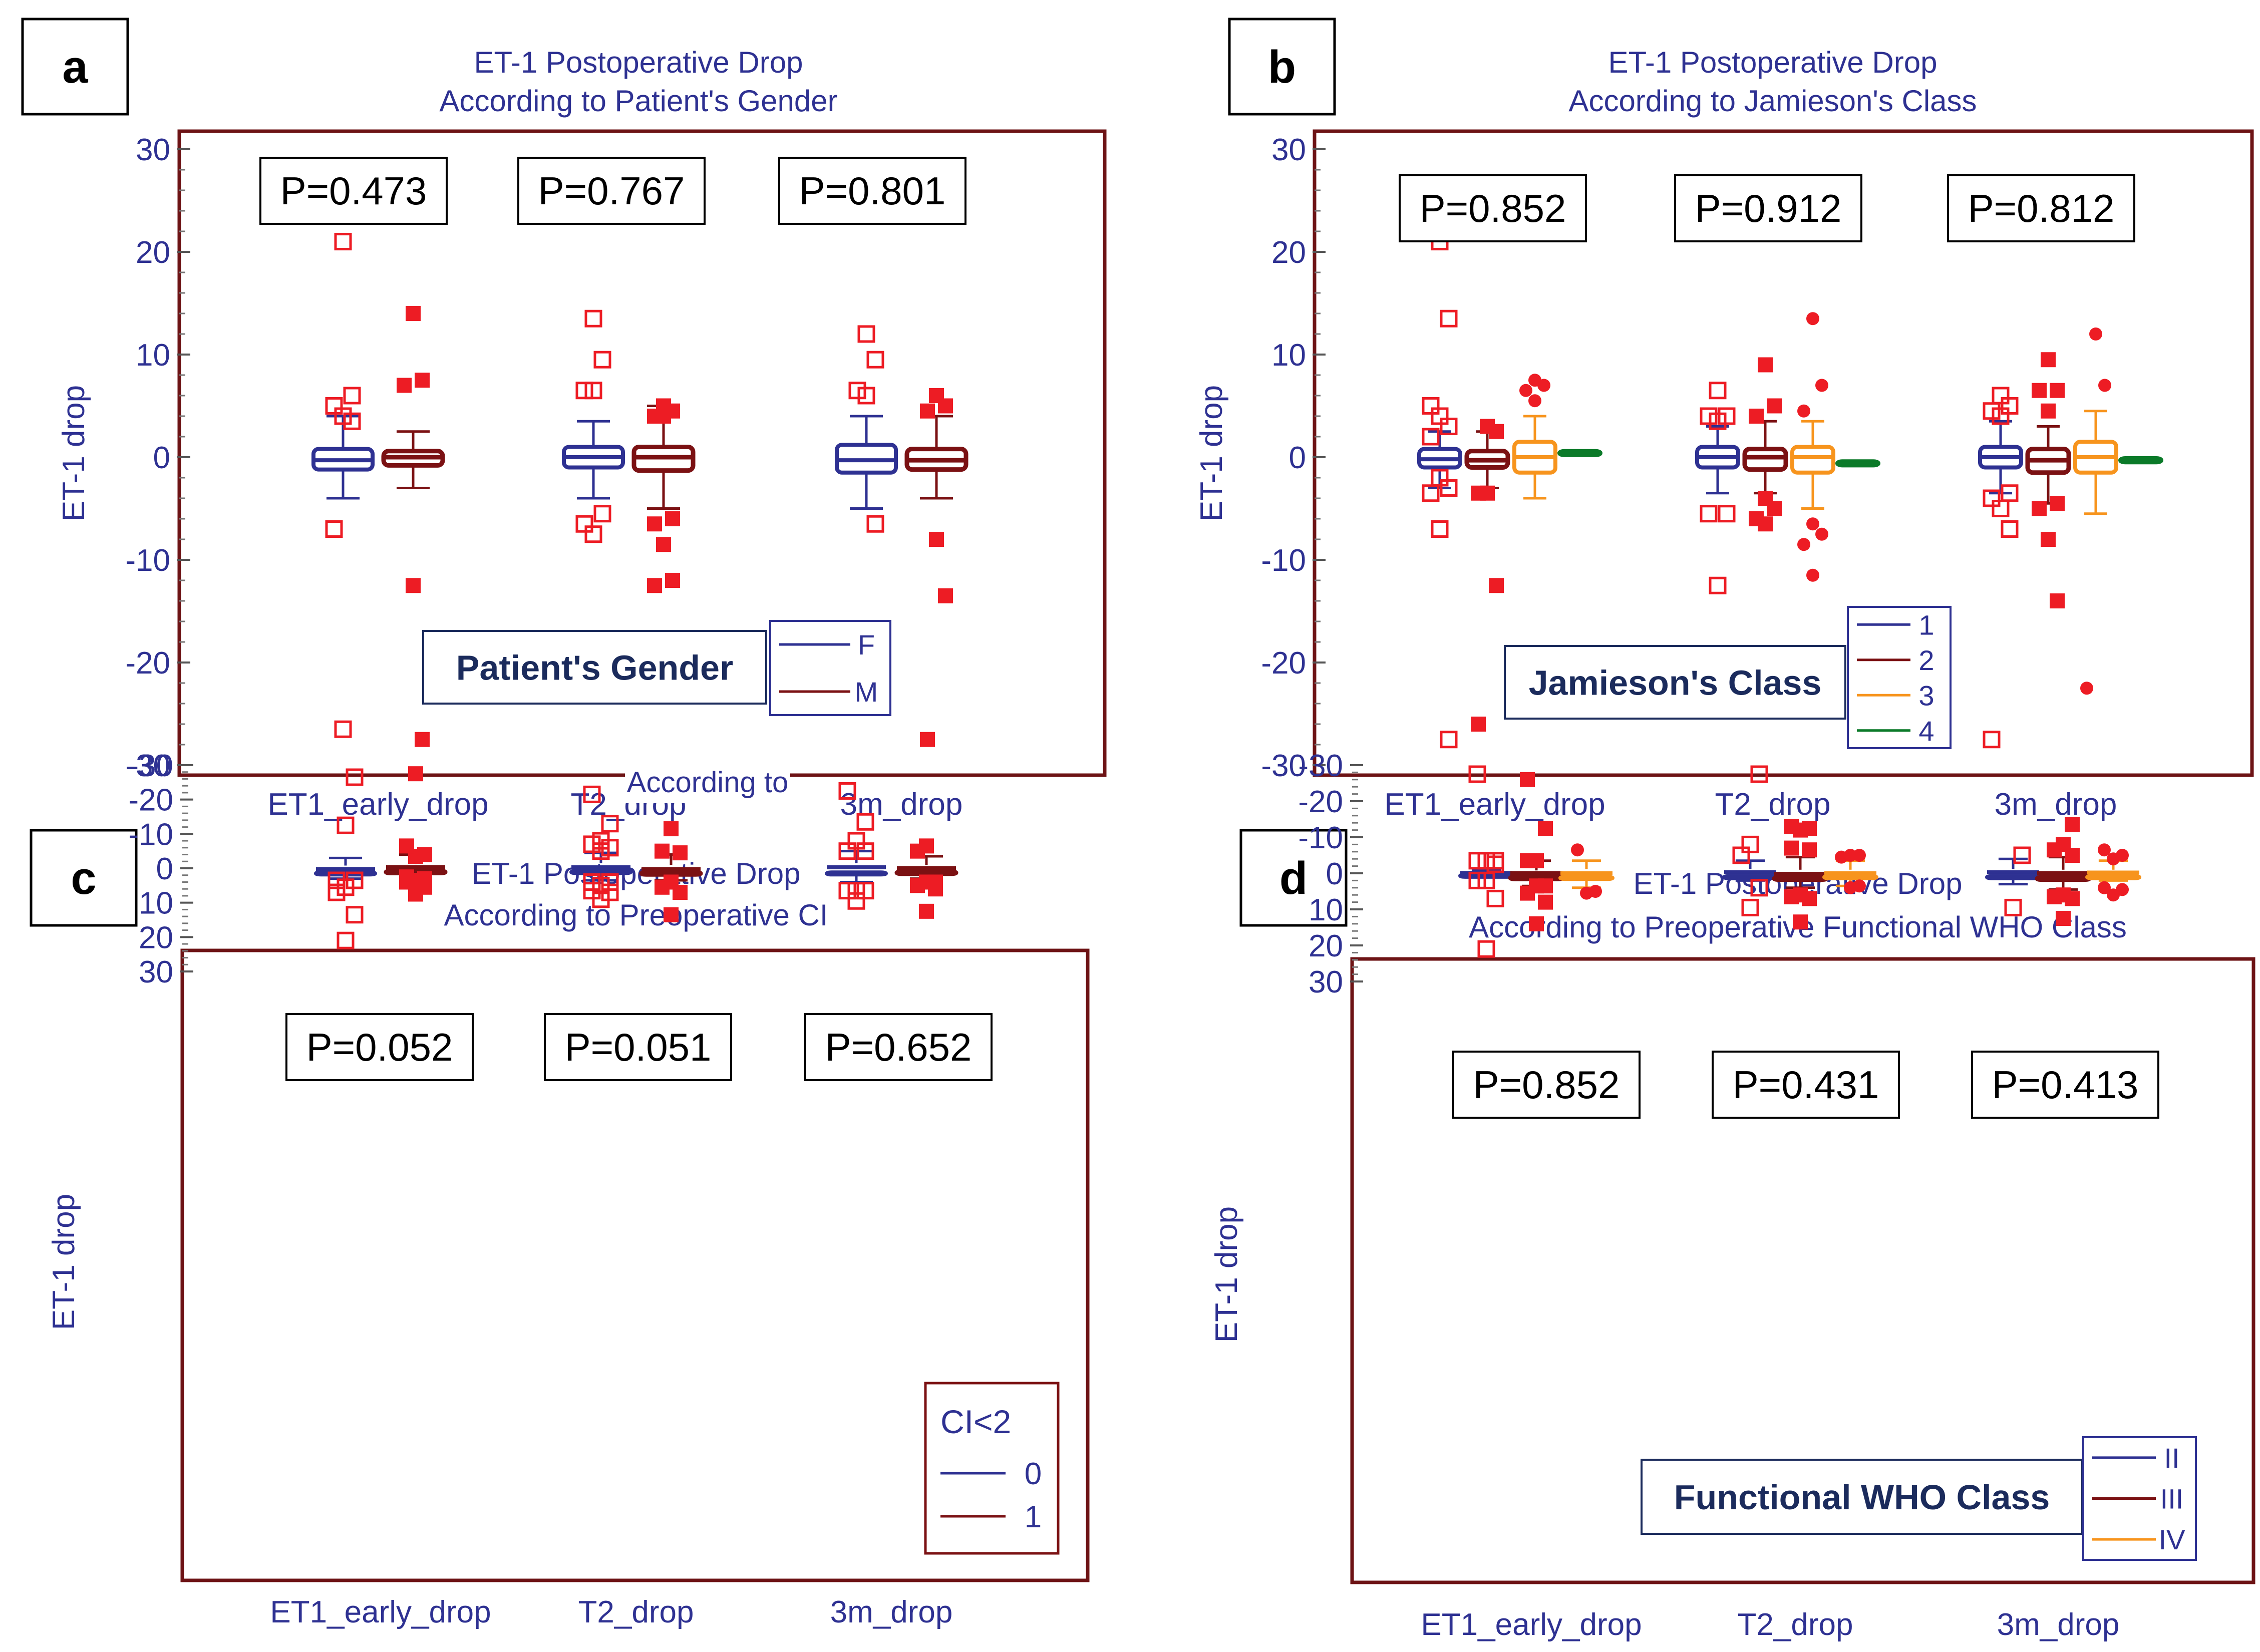  I want to click on legend-entry-label: F, so click(866, 644).